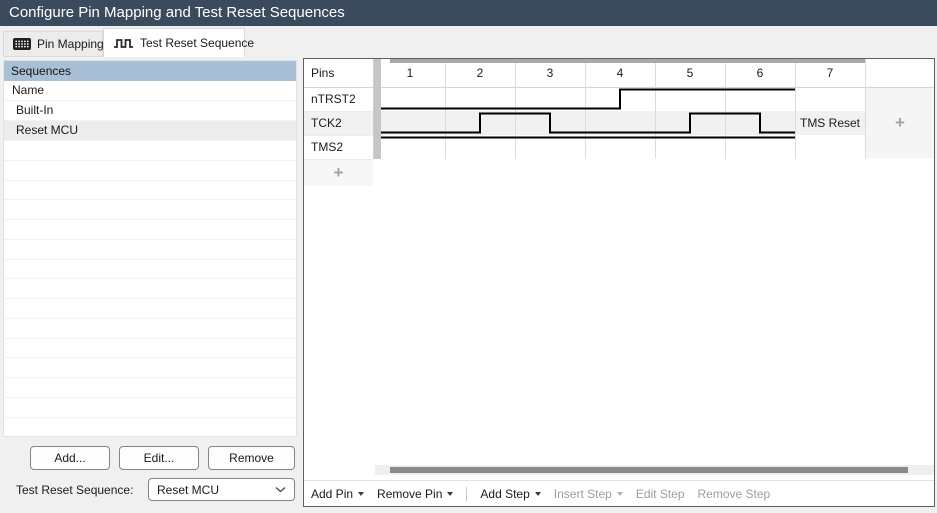  What do you see at coordinates (338, 173) in the screenshot?
I see `add-pin-plus-button: +` at bounding box center [338, 173].